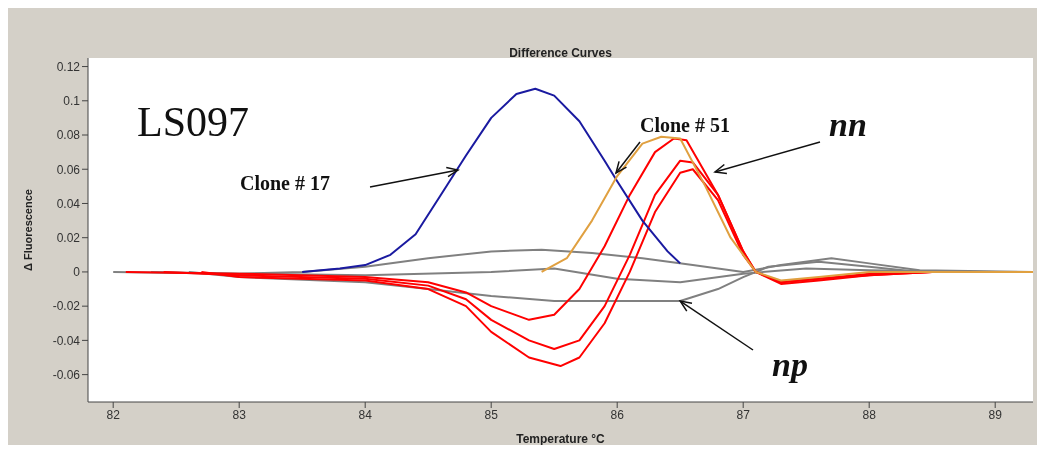 The width and height of the screenshot is (1045, 453). I want to click on y-tick-label: 0.04, so click(68, 203).